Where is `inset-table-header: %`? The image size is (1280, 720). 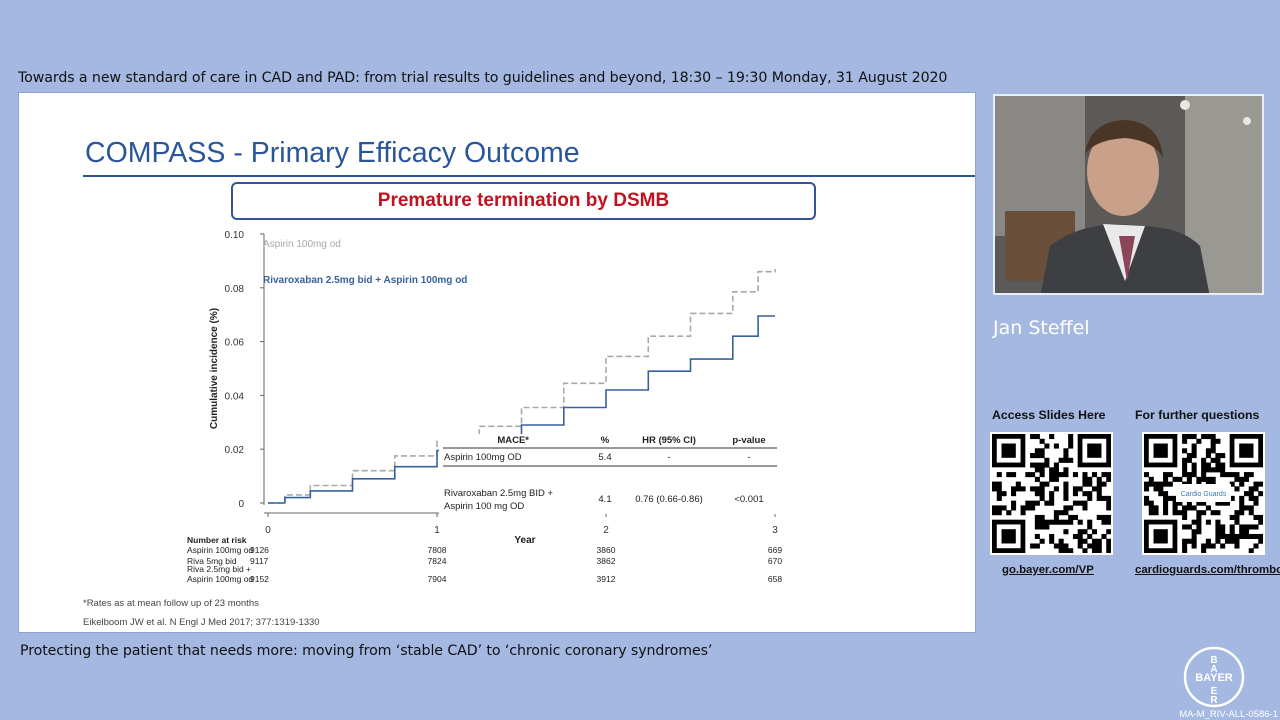 inset-table-header: % is located at coordinates (605, 440).